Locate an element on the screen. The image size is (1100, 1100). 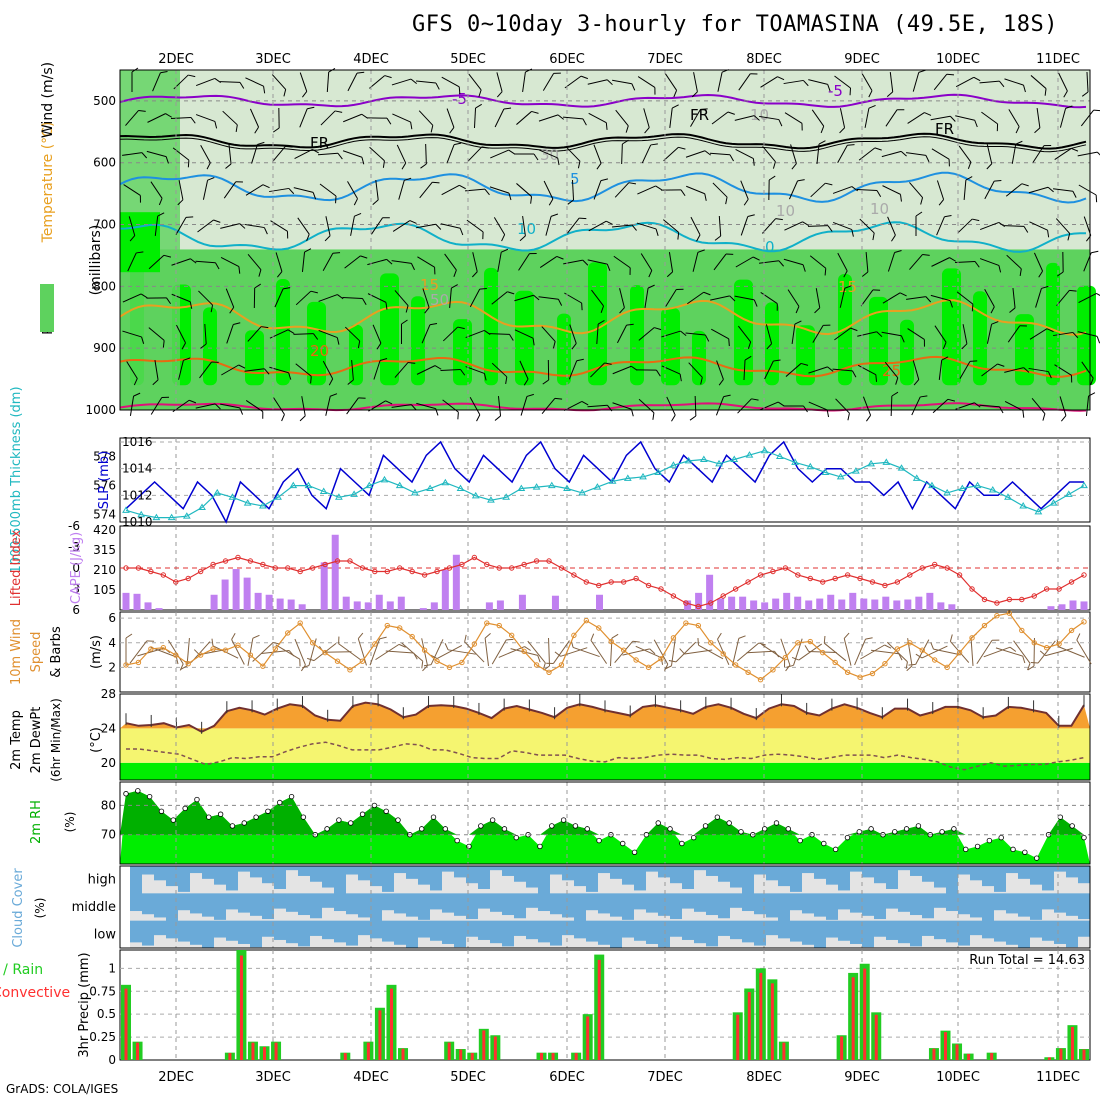
x-date-bottom: 3DEC is located at coordinates (273, 1077).